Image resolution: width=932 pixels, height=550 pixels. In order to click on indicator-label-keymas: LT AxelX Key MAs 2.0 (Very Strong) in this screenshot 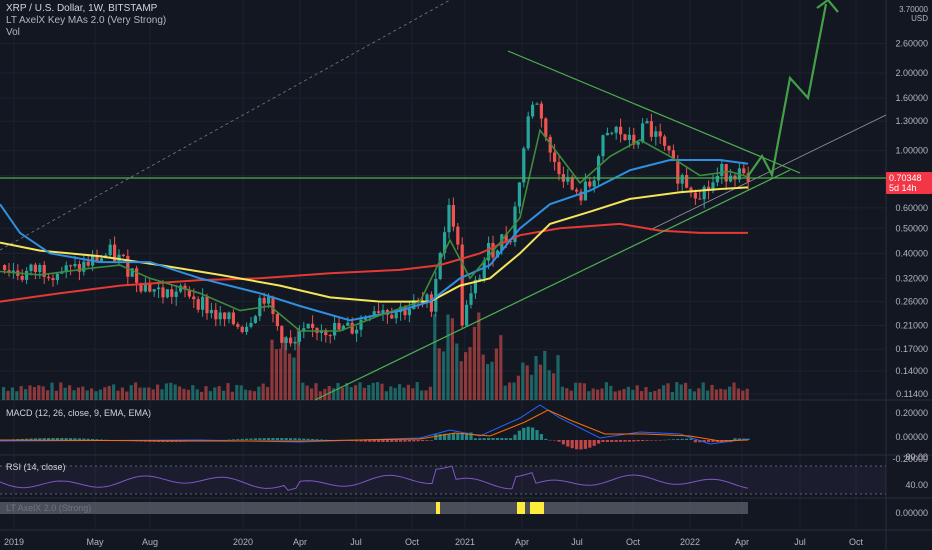, I will do `click(86, 20)`.